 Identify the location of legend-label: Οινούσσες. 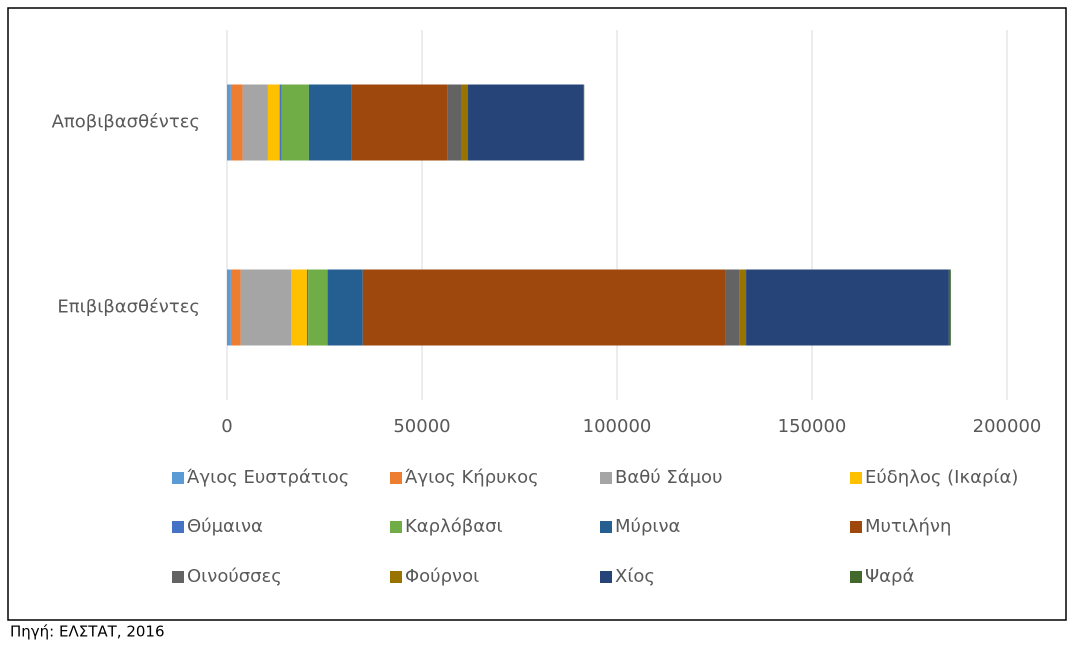
(234, 576).